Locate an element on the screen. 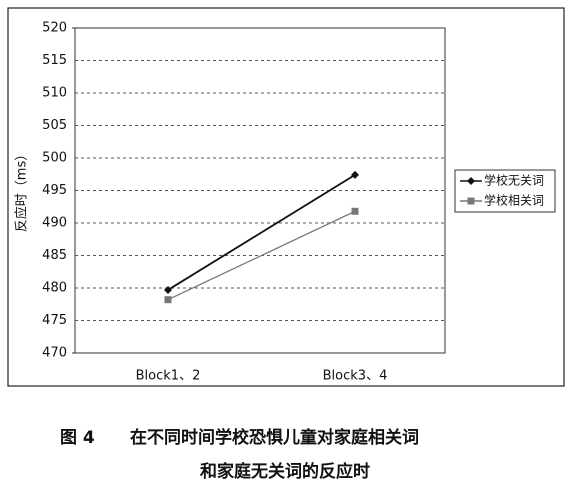 The width and height of the screenshot is (570, 497). y-tick-label: 490 is located at coordinates (54, 223).